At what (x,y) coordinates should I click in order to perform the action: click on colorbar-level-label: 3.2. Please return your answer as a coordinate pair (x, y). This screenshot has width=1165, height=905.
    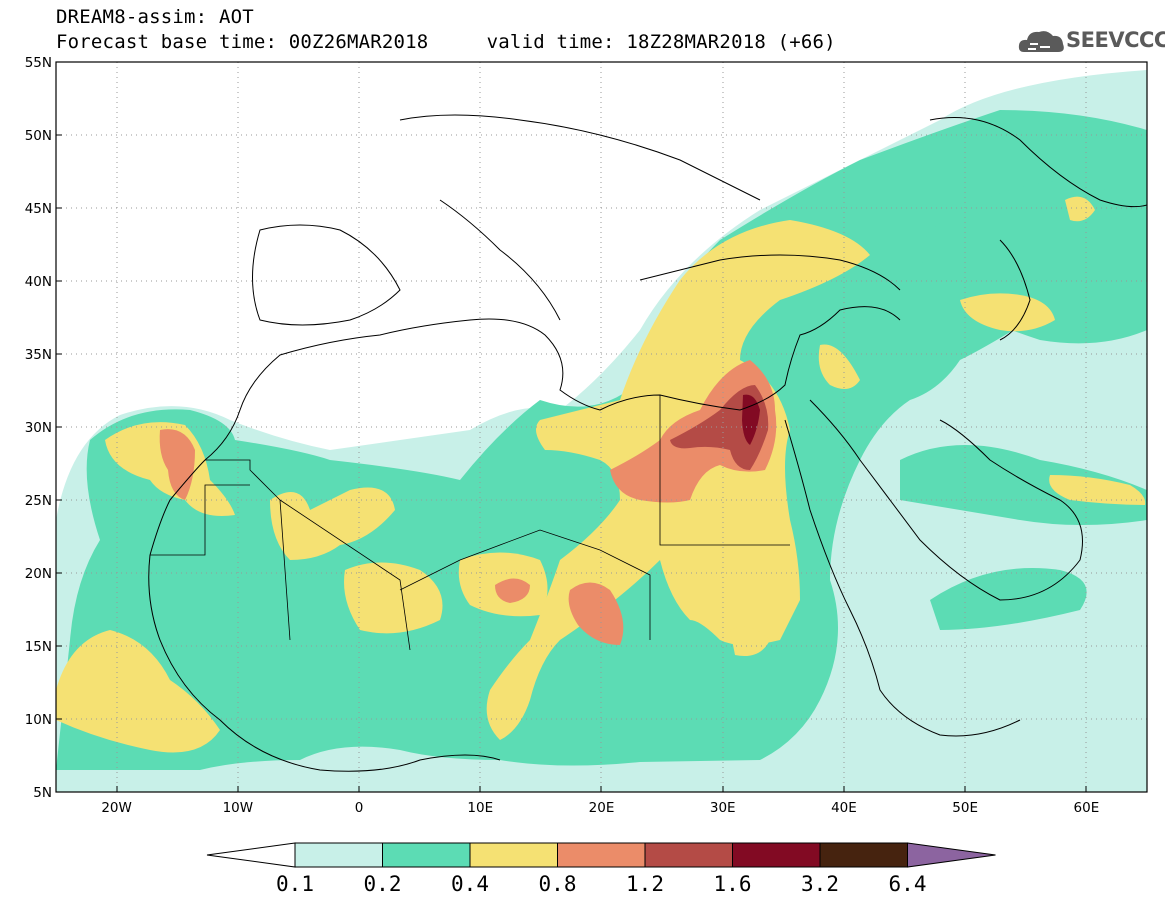
    Looking at the image, I should click on (820, 884).